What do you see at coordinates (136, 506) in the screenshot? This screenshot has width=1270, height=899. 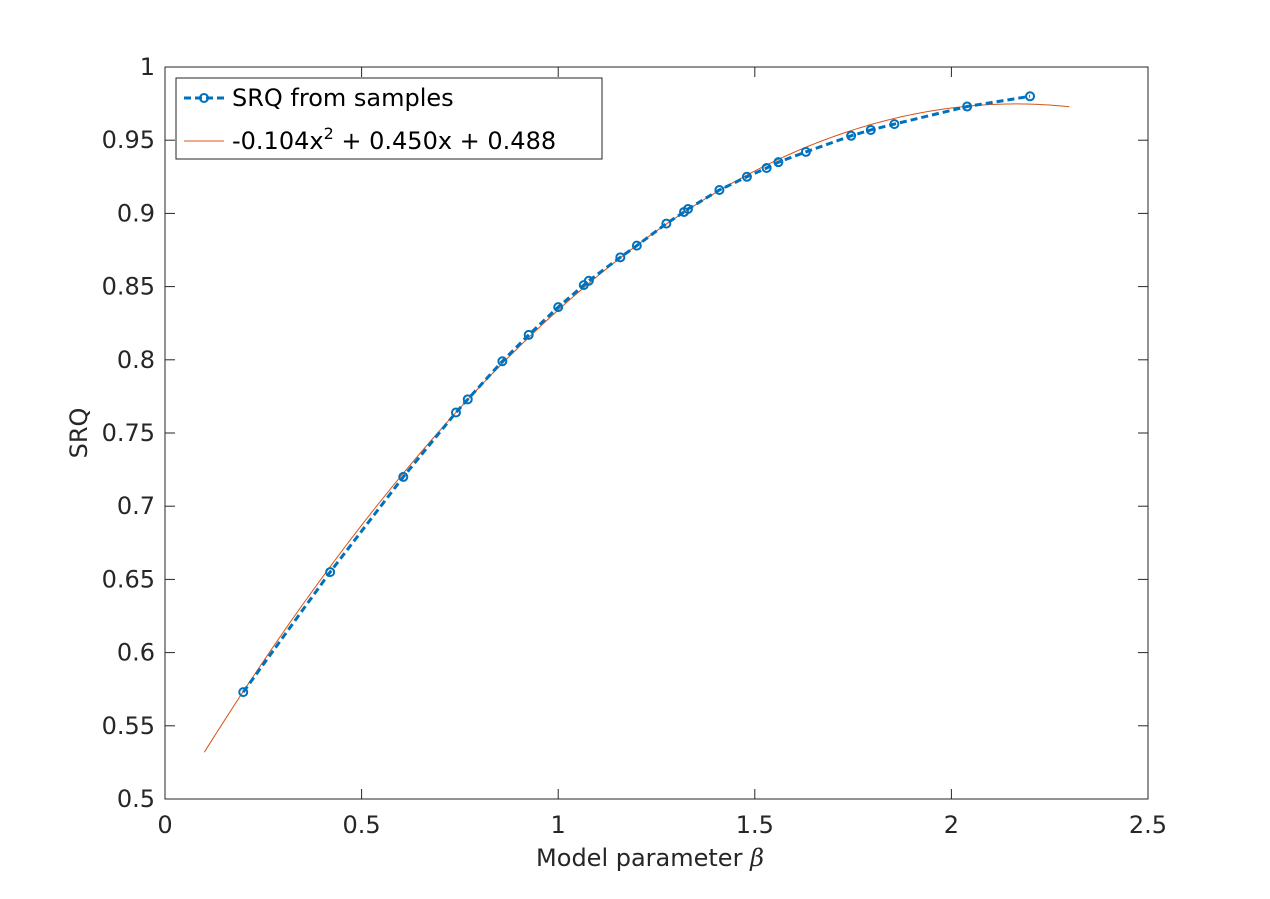 I see `y-tick-label: 0.7` at bounding box center [136, 506].